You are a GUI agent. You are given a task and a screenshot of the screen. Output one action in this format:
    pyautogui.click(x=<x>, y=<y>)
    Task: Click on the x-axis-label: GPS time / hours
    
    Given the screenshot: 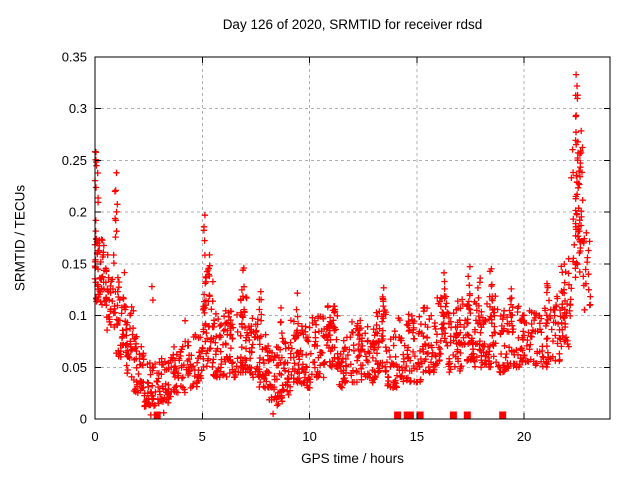 What is the action you would take?
    pyautogui.click(x=352, y=458)
    